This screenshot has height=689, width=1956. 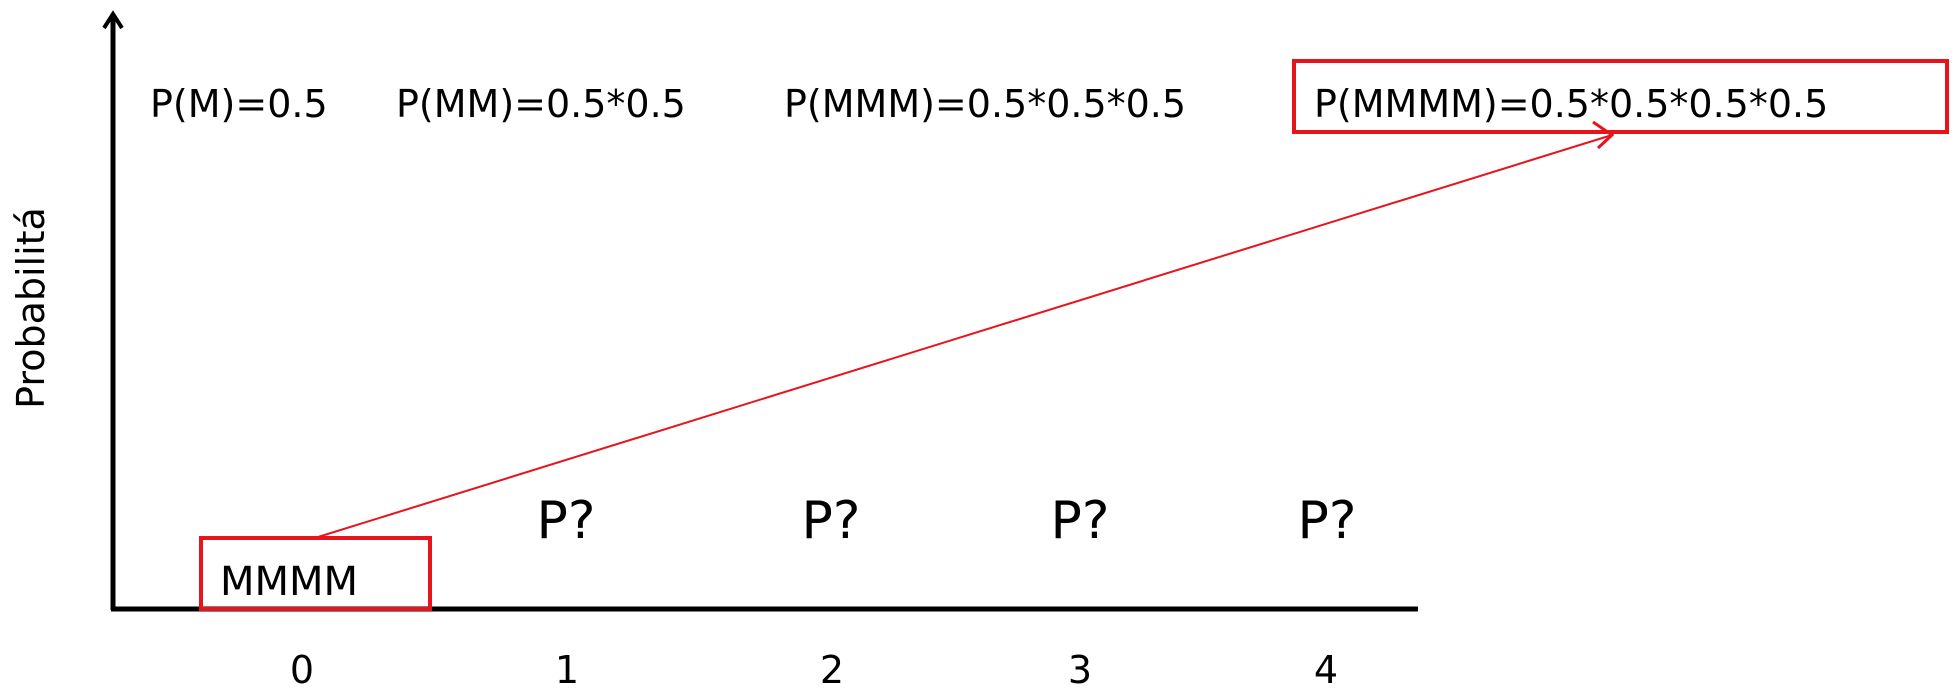 I want to click on outcome-highlight-box, so click(x=315, y=573).